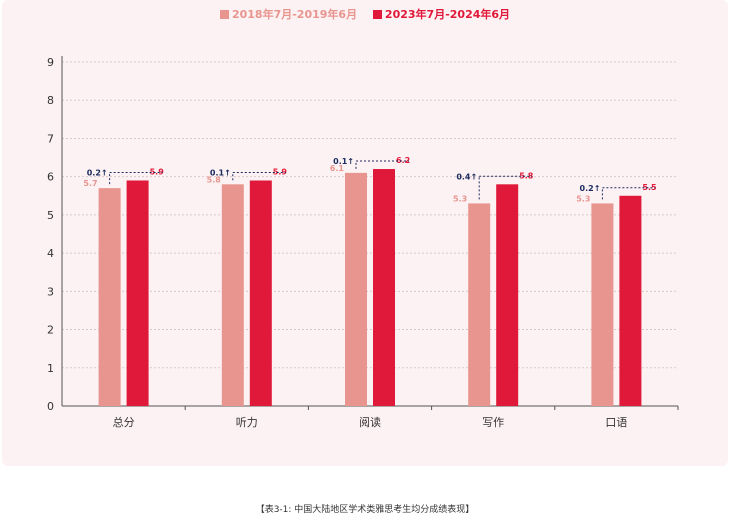 The height and width of the screenshot is (528, 730). Describe the element at coordinates (224, 14) in the screenshot. I see `legend-swatch-series1` at that location.